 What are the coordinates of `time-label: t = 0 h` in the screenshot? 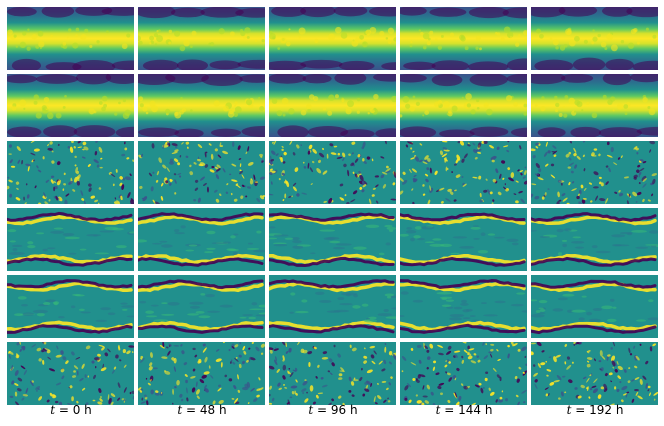 It's located at (71, 410).